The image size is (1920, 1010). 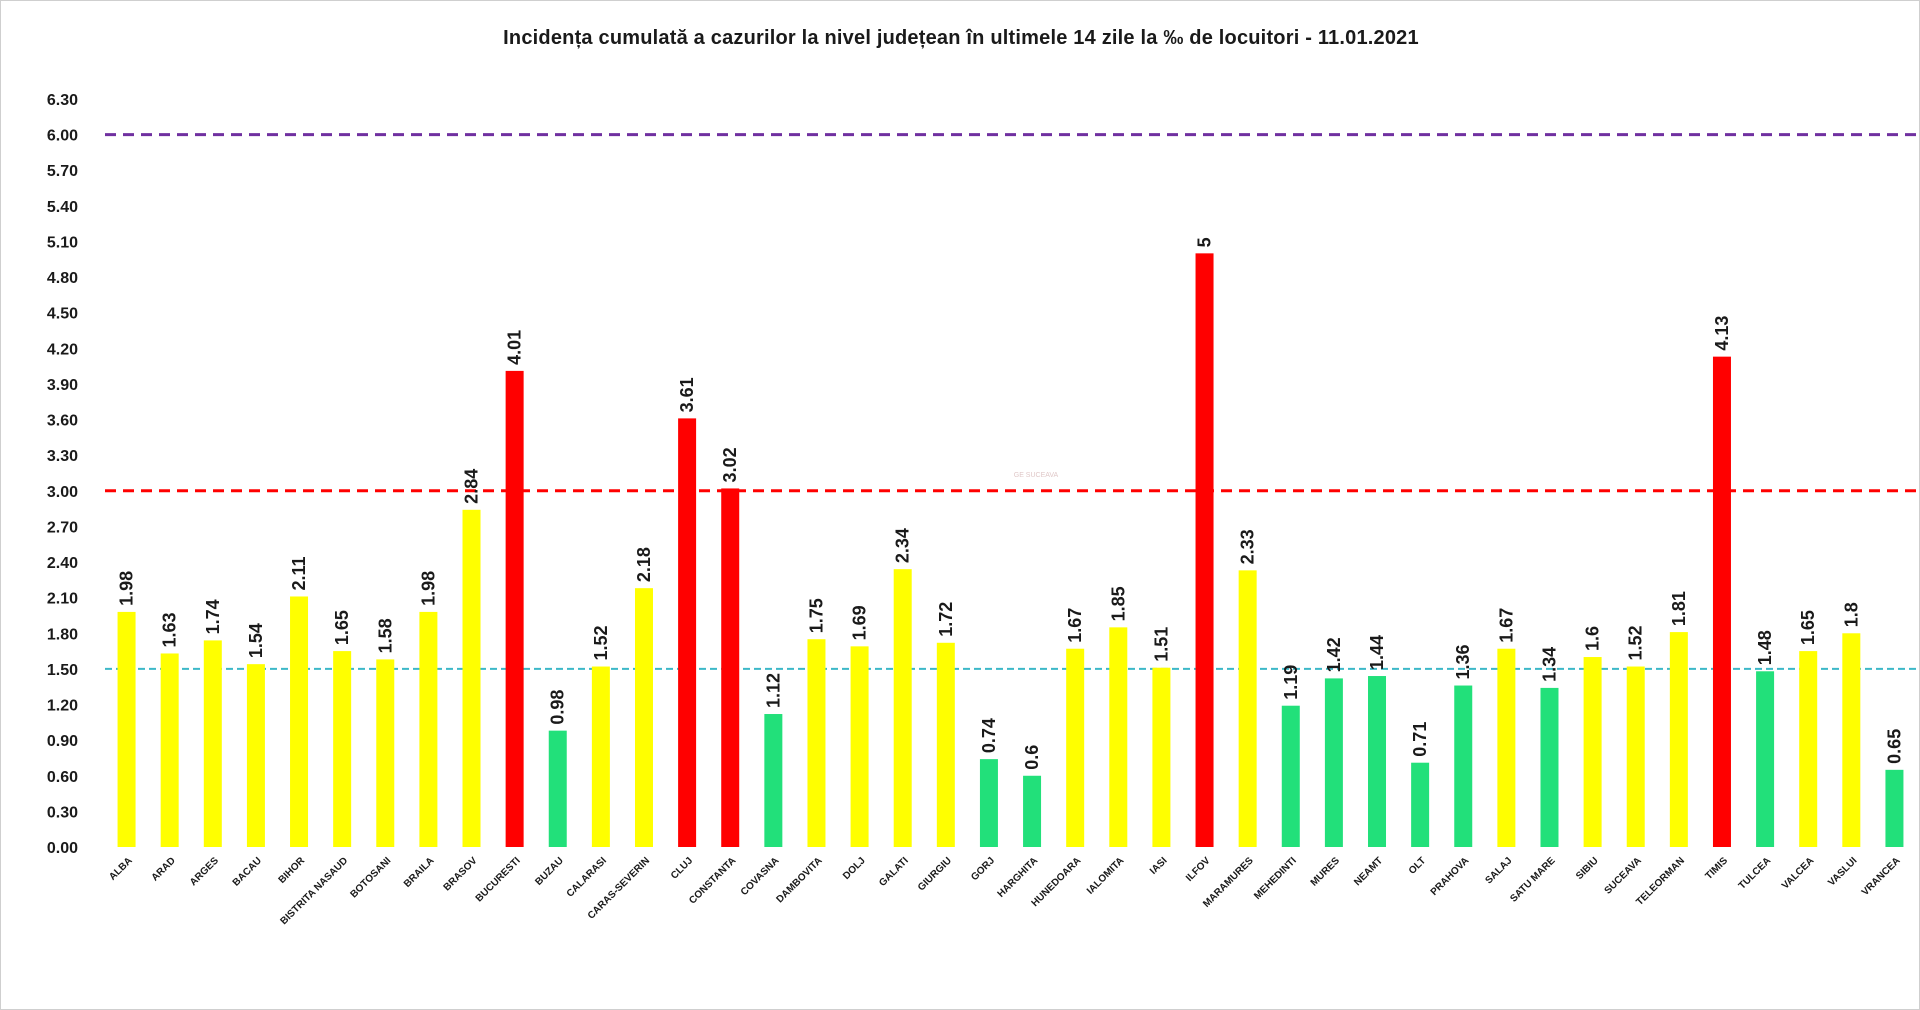 What do you see at coordinates (1036, 475) in the screenshot?
I see `watermark: GE SUCEAVA` at bounding box center [1036, 475].